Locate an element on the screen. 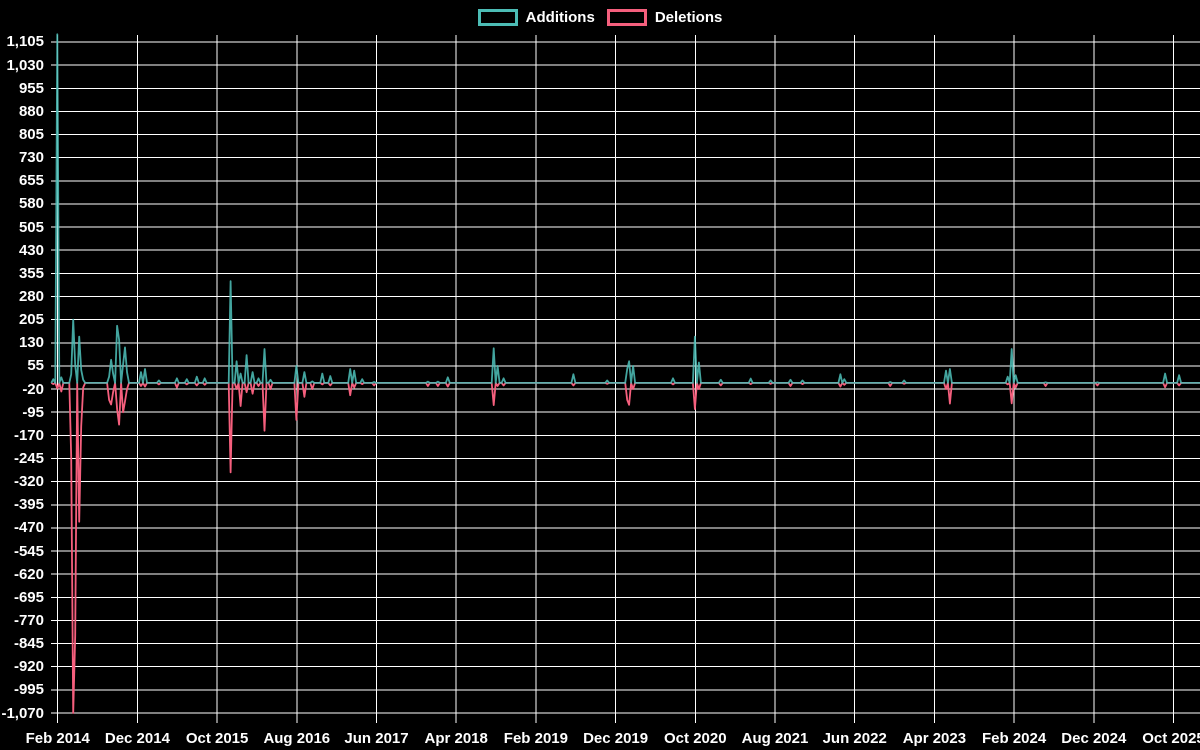 The image size is (1200, 750). y-tick-label: -1,070 is located at coordinates (22, 713).